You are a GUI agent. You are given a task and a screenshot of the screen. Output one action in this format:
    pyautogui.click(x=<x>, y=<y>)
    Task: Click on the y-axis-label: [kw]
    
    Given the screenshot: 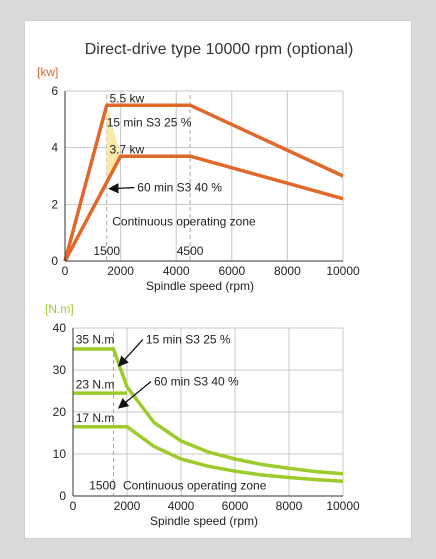 What is the action you would take?
    pyautogui.click(x=47, y=72)
    